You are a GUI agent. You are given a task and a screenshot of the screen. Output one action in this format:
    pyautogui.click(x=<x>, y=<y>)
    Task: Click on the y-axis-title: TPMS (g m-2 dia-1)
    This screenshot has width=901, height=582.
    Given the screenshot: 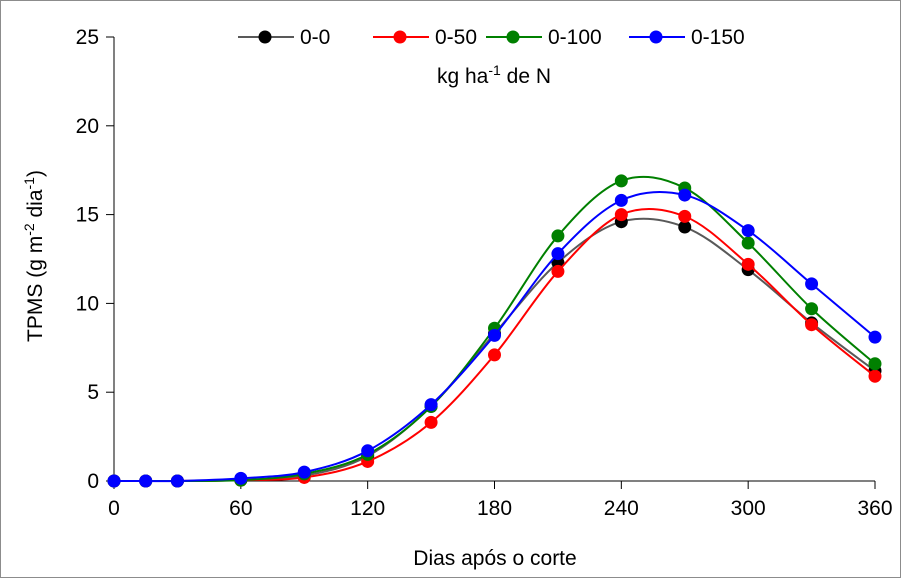 What is the action you would take?
    pyautogui.click(x=34, y=256)
    